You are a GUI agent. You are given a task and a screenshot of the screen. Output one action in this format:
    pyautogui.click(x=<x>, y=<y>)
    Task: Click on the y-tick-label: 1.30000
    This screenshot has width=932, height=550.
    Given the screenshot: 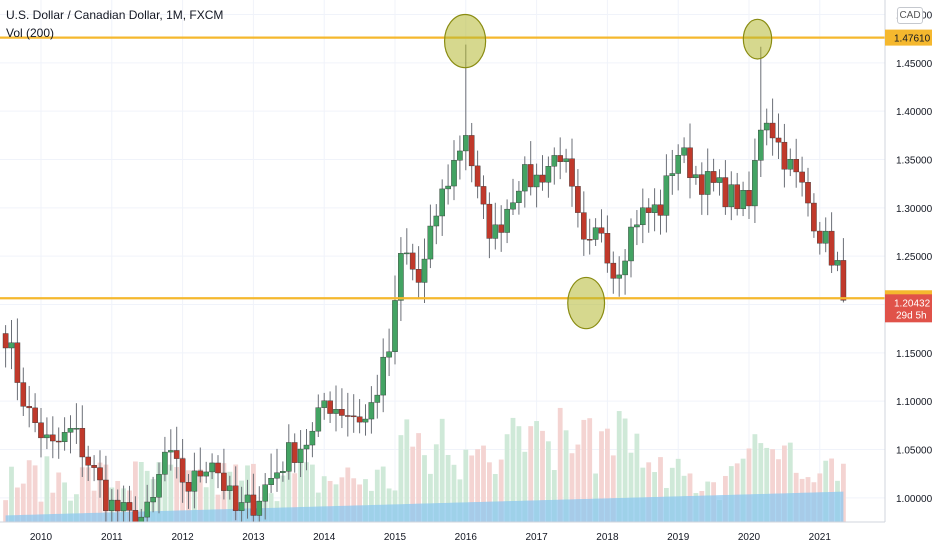 What is the action you would take?
    pyautogui.click(x=914, y=209)
    